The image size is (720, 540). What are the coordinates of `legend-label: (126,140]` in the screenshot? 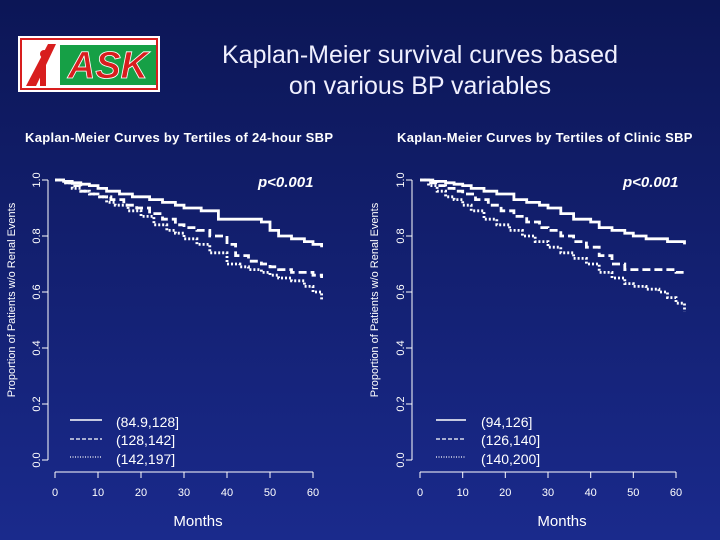 It's located at (510, 440).